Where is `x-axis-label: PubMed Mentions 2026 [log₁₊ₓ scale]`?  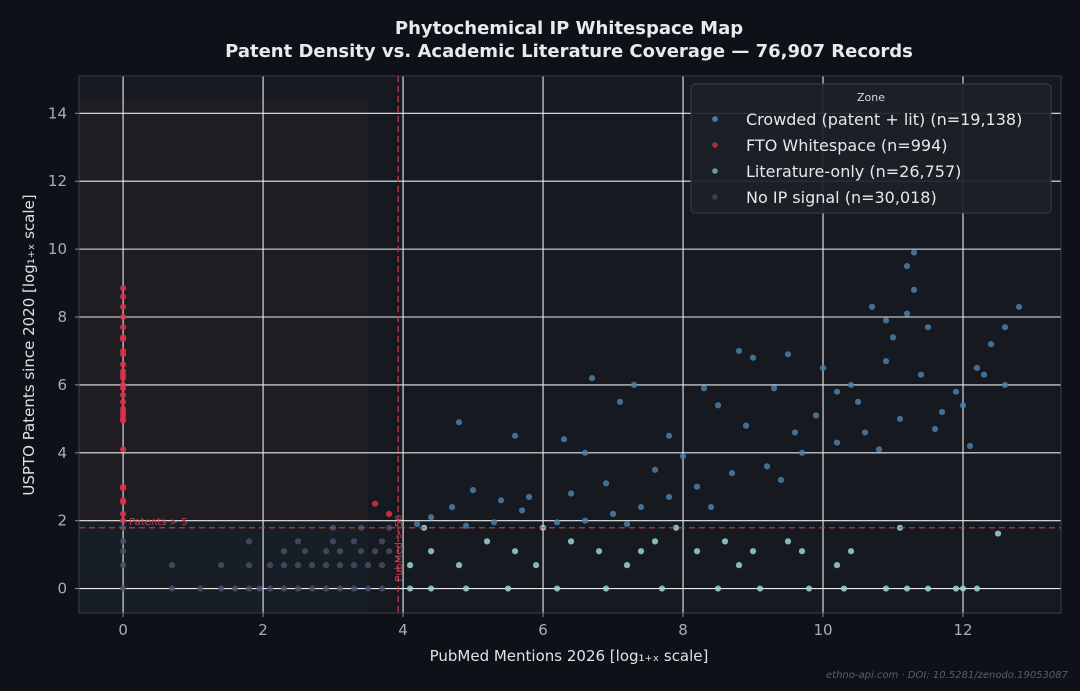
x-axis-label: PubMed Mentions 2026 [log₁₊ₓ scale] is located at coordinates (569, 656).